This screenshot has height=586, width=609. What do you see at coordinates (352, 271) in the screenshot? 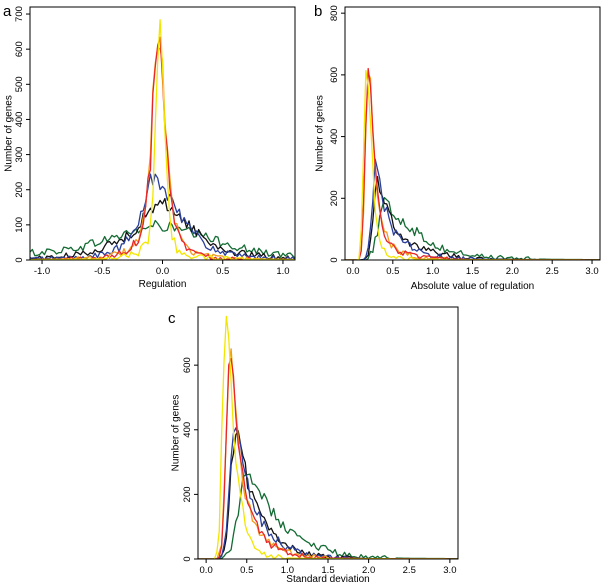
I see `x-tick-label-b: 0.0` at bounding box center [352, 271].